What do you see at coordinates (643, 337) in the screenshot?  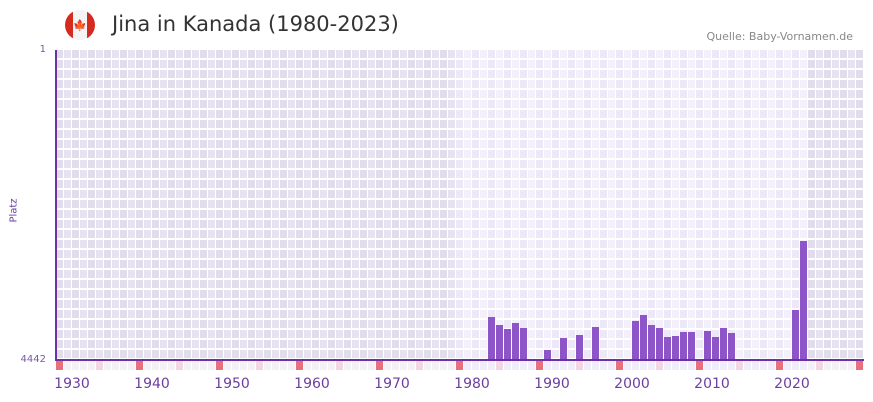 I see `bar-2001` at bounding box center [643, 337].